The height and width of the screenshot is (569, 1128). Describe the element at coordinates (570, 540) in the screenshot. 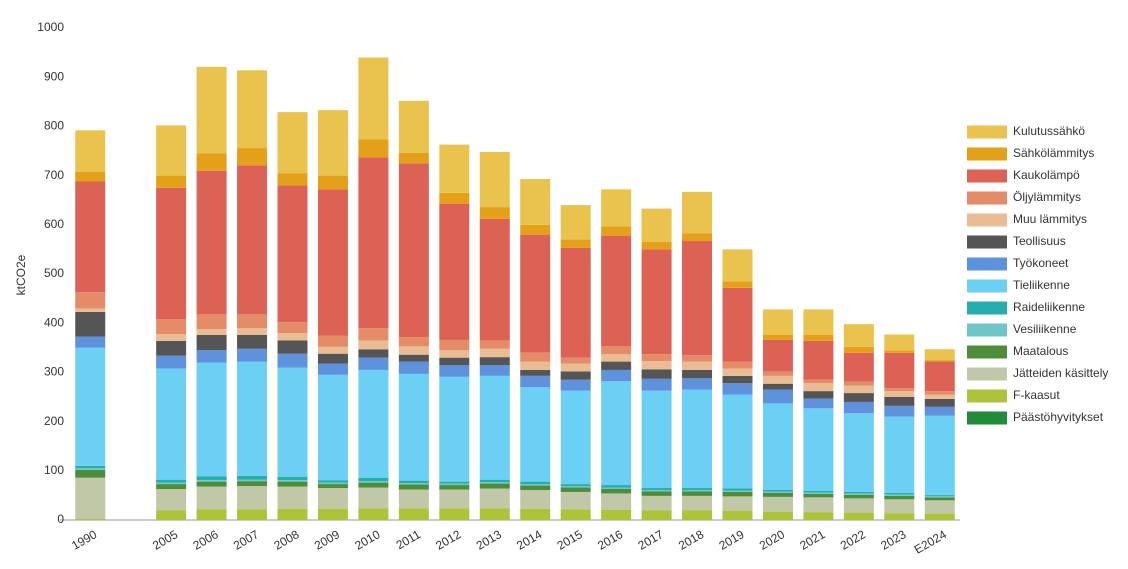

I see `x-tick-label: 2015` at that location.